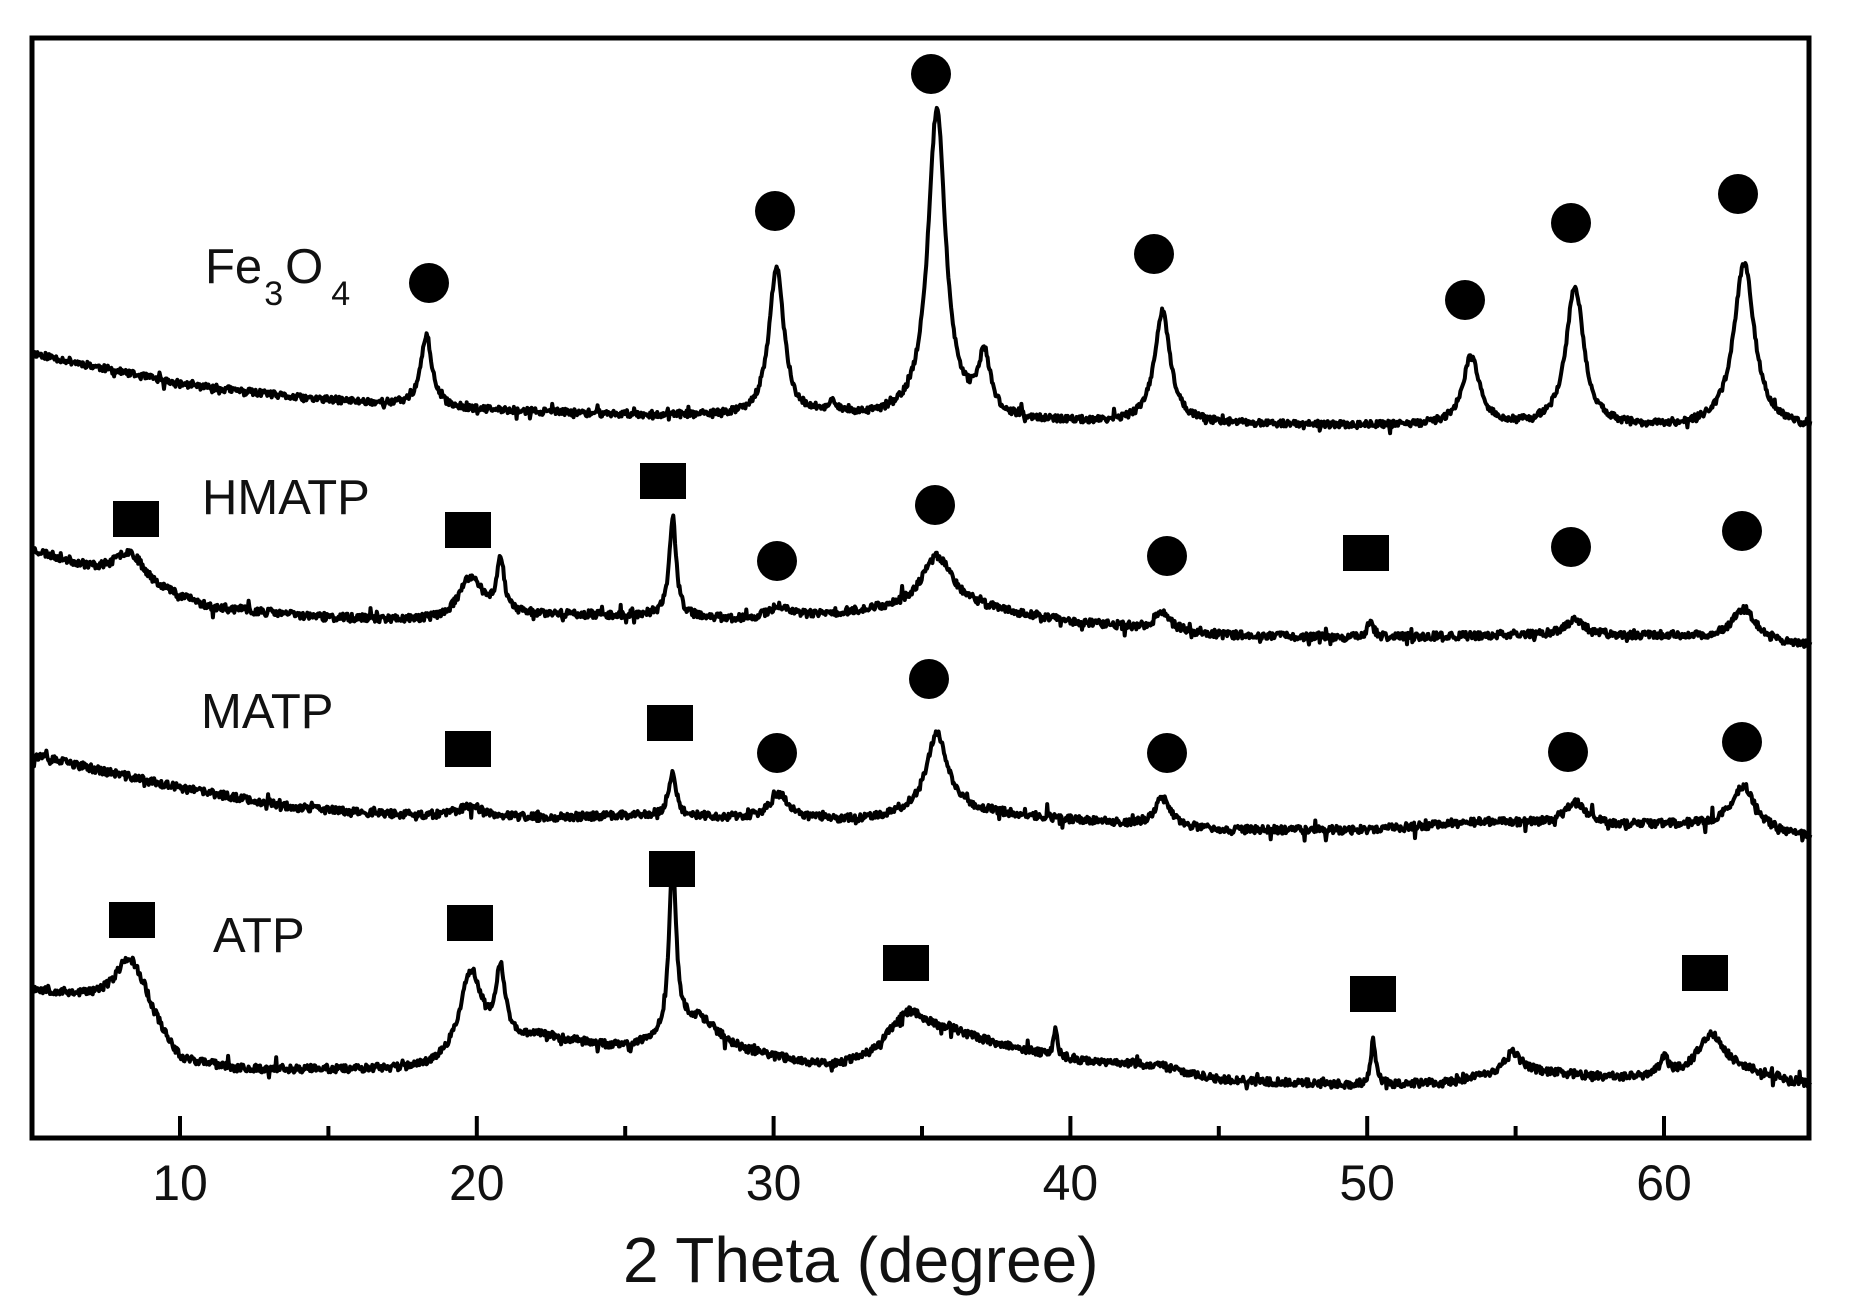 The image size is (1854, 1314). I want to click on x-axis-tick-labels: 10 20 30 40 50 60, so click(922, 1183).